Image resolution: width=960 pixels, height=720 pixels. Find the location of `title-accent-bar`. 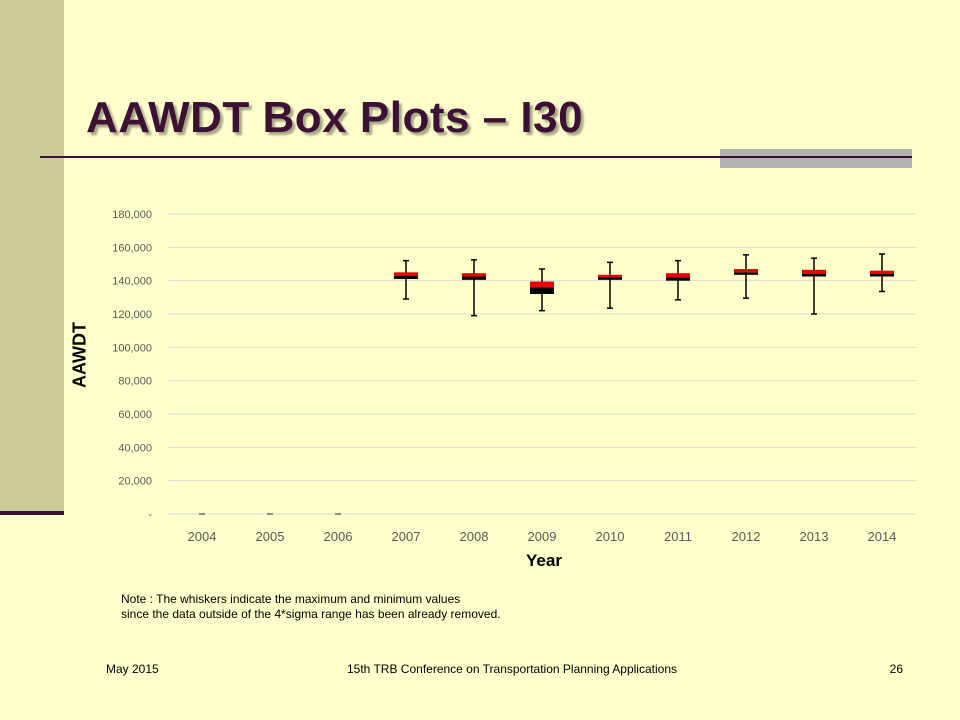

title-accent-bar is located at coordinates (816, 158).